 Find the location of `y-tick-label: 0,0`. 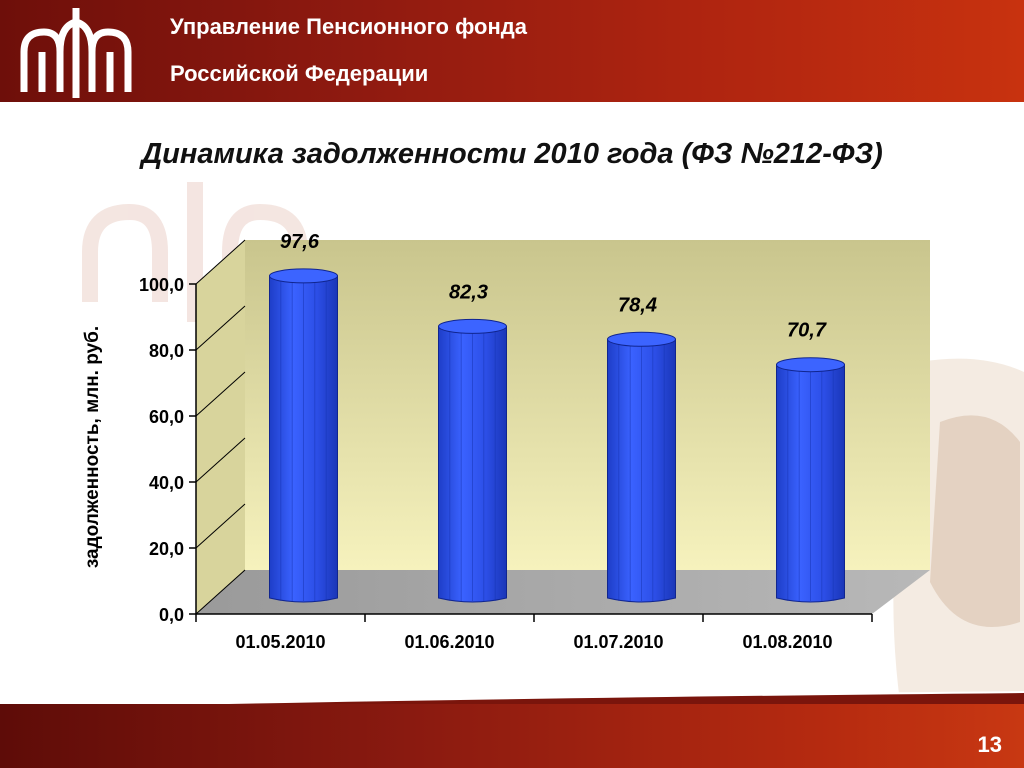

y-tick-label: 0,0 is located at coordinates (171, 615).